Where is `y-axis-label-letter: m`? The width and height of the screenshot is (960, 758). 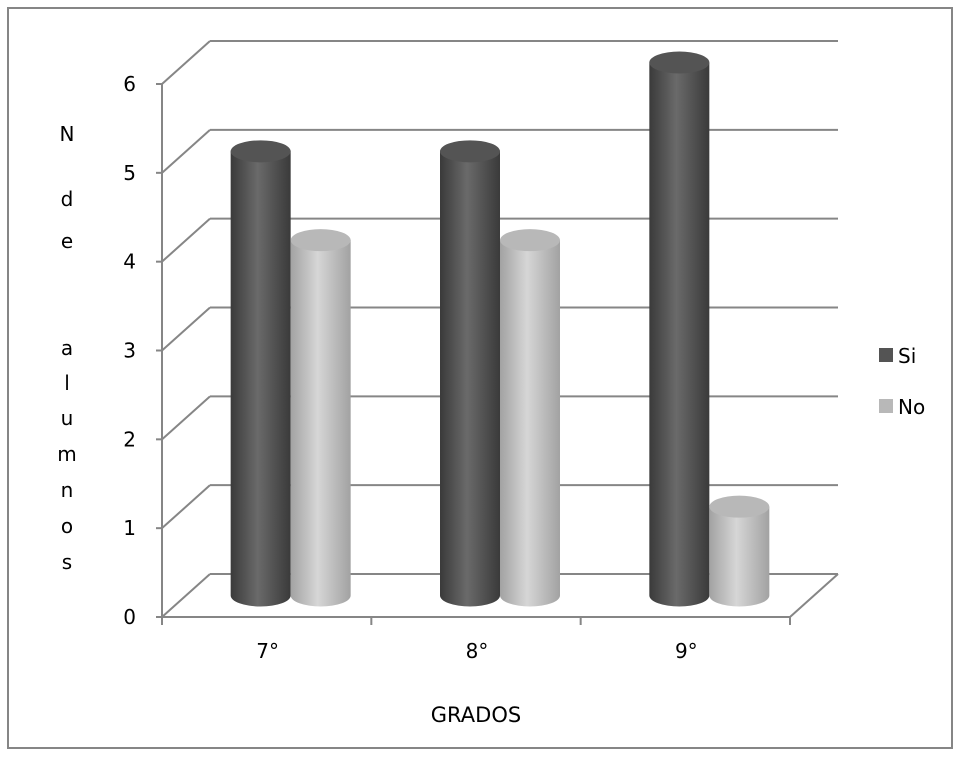 y-axis-label-letter: m is located at coordinates (66, 454).